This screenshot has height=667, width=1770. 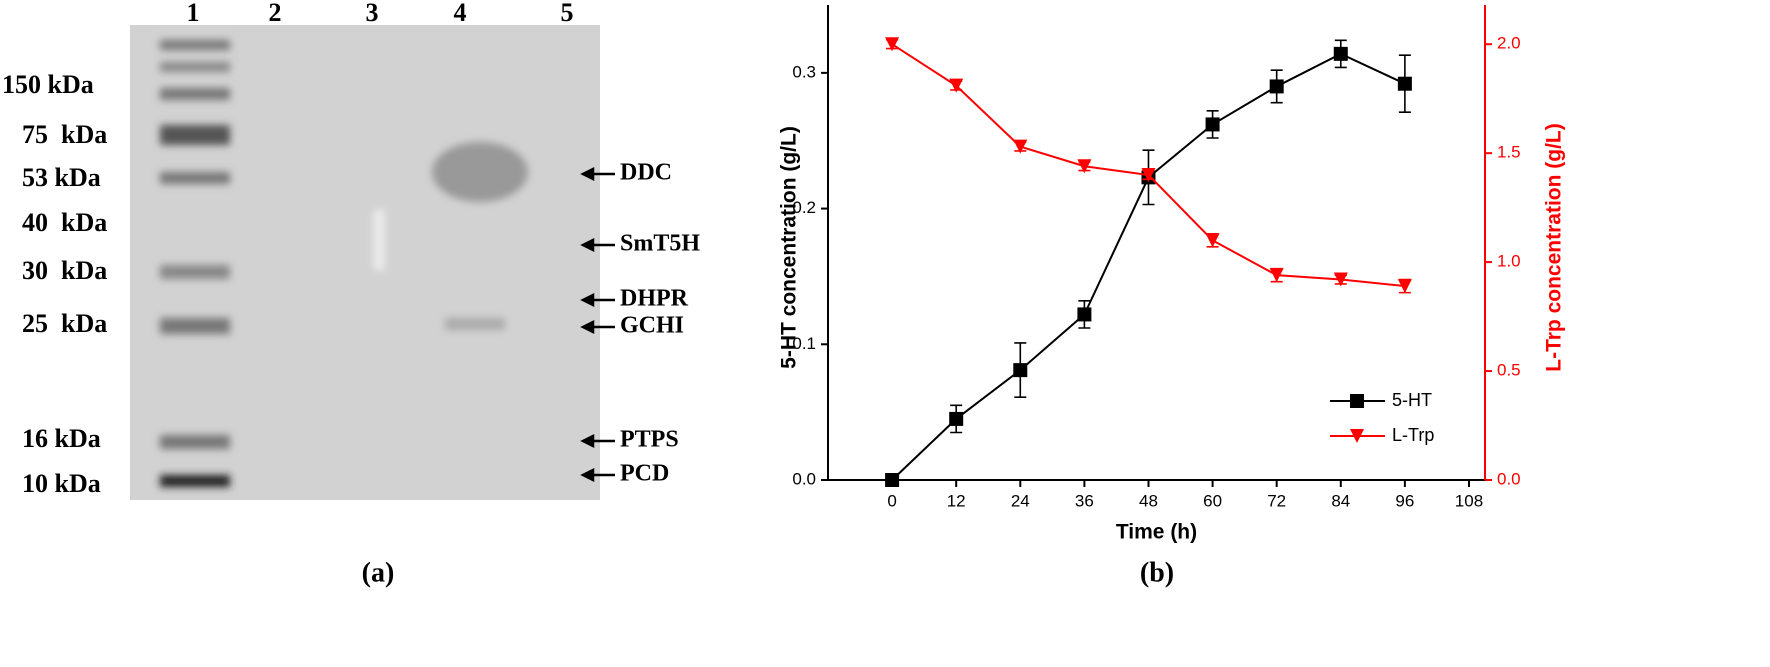 I want to click on marker-label: 30 kDa, so click(x=64, y=270).